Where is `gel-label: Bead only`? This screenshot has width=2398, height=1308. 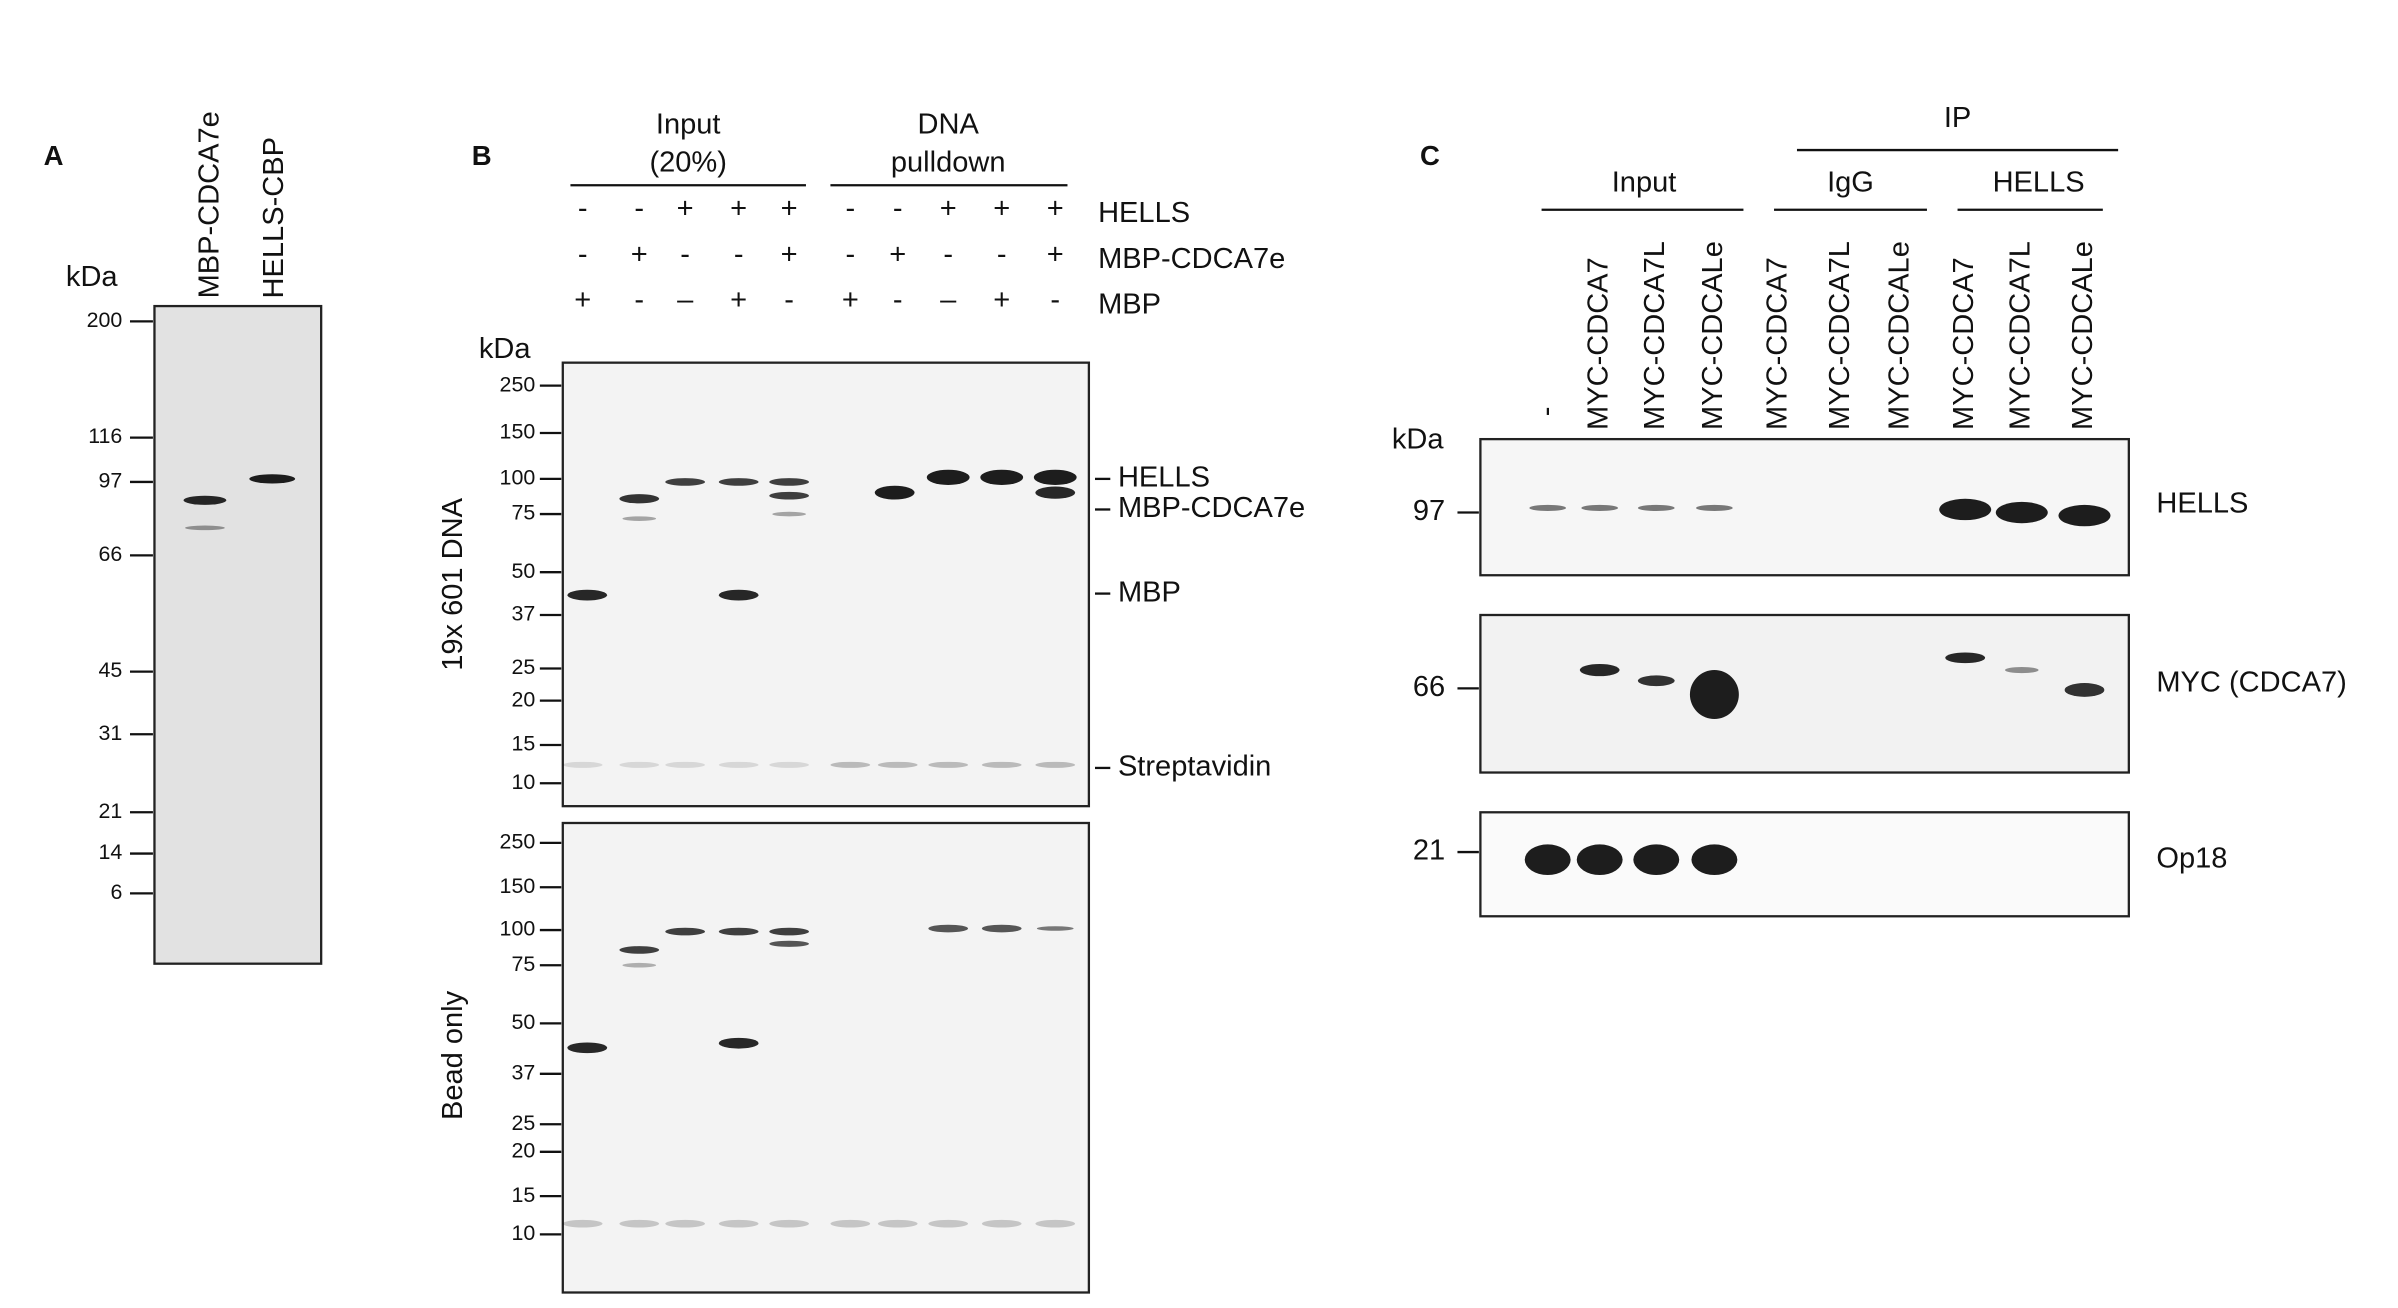 gel-label: Bead only is located at coordinates (453, 1055).